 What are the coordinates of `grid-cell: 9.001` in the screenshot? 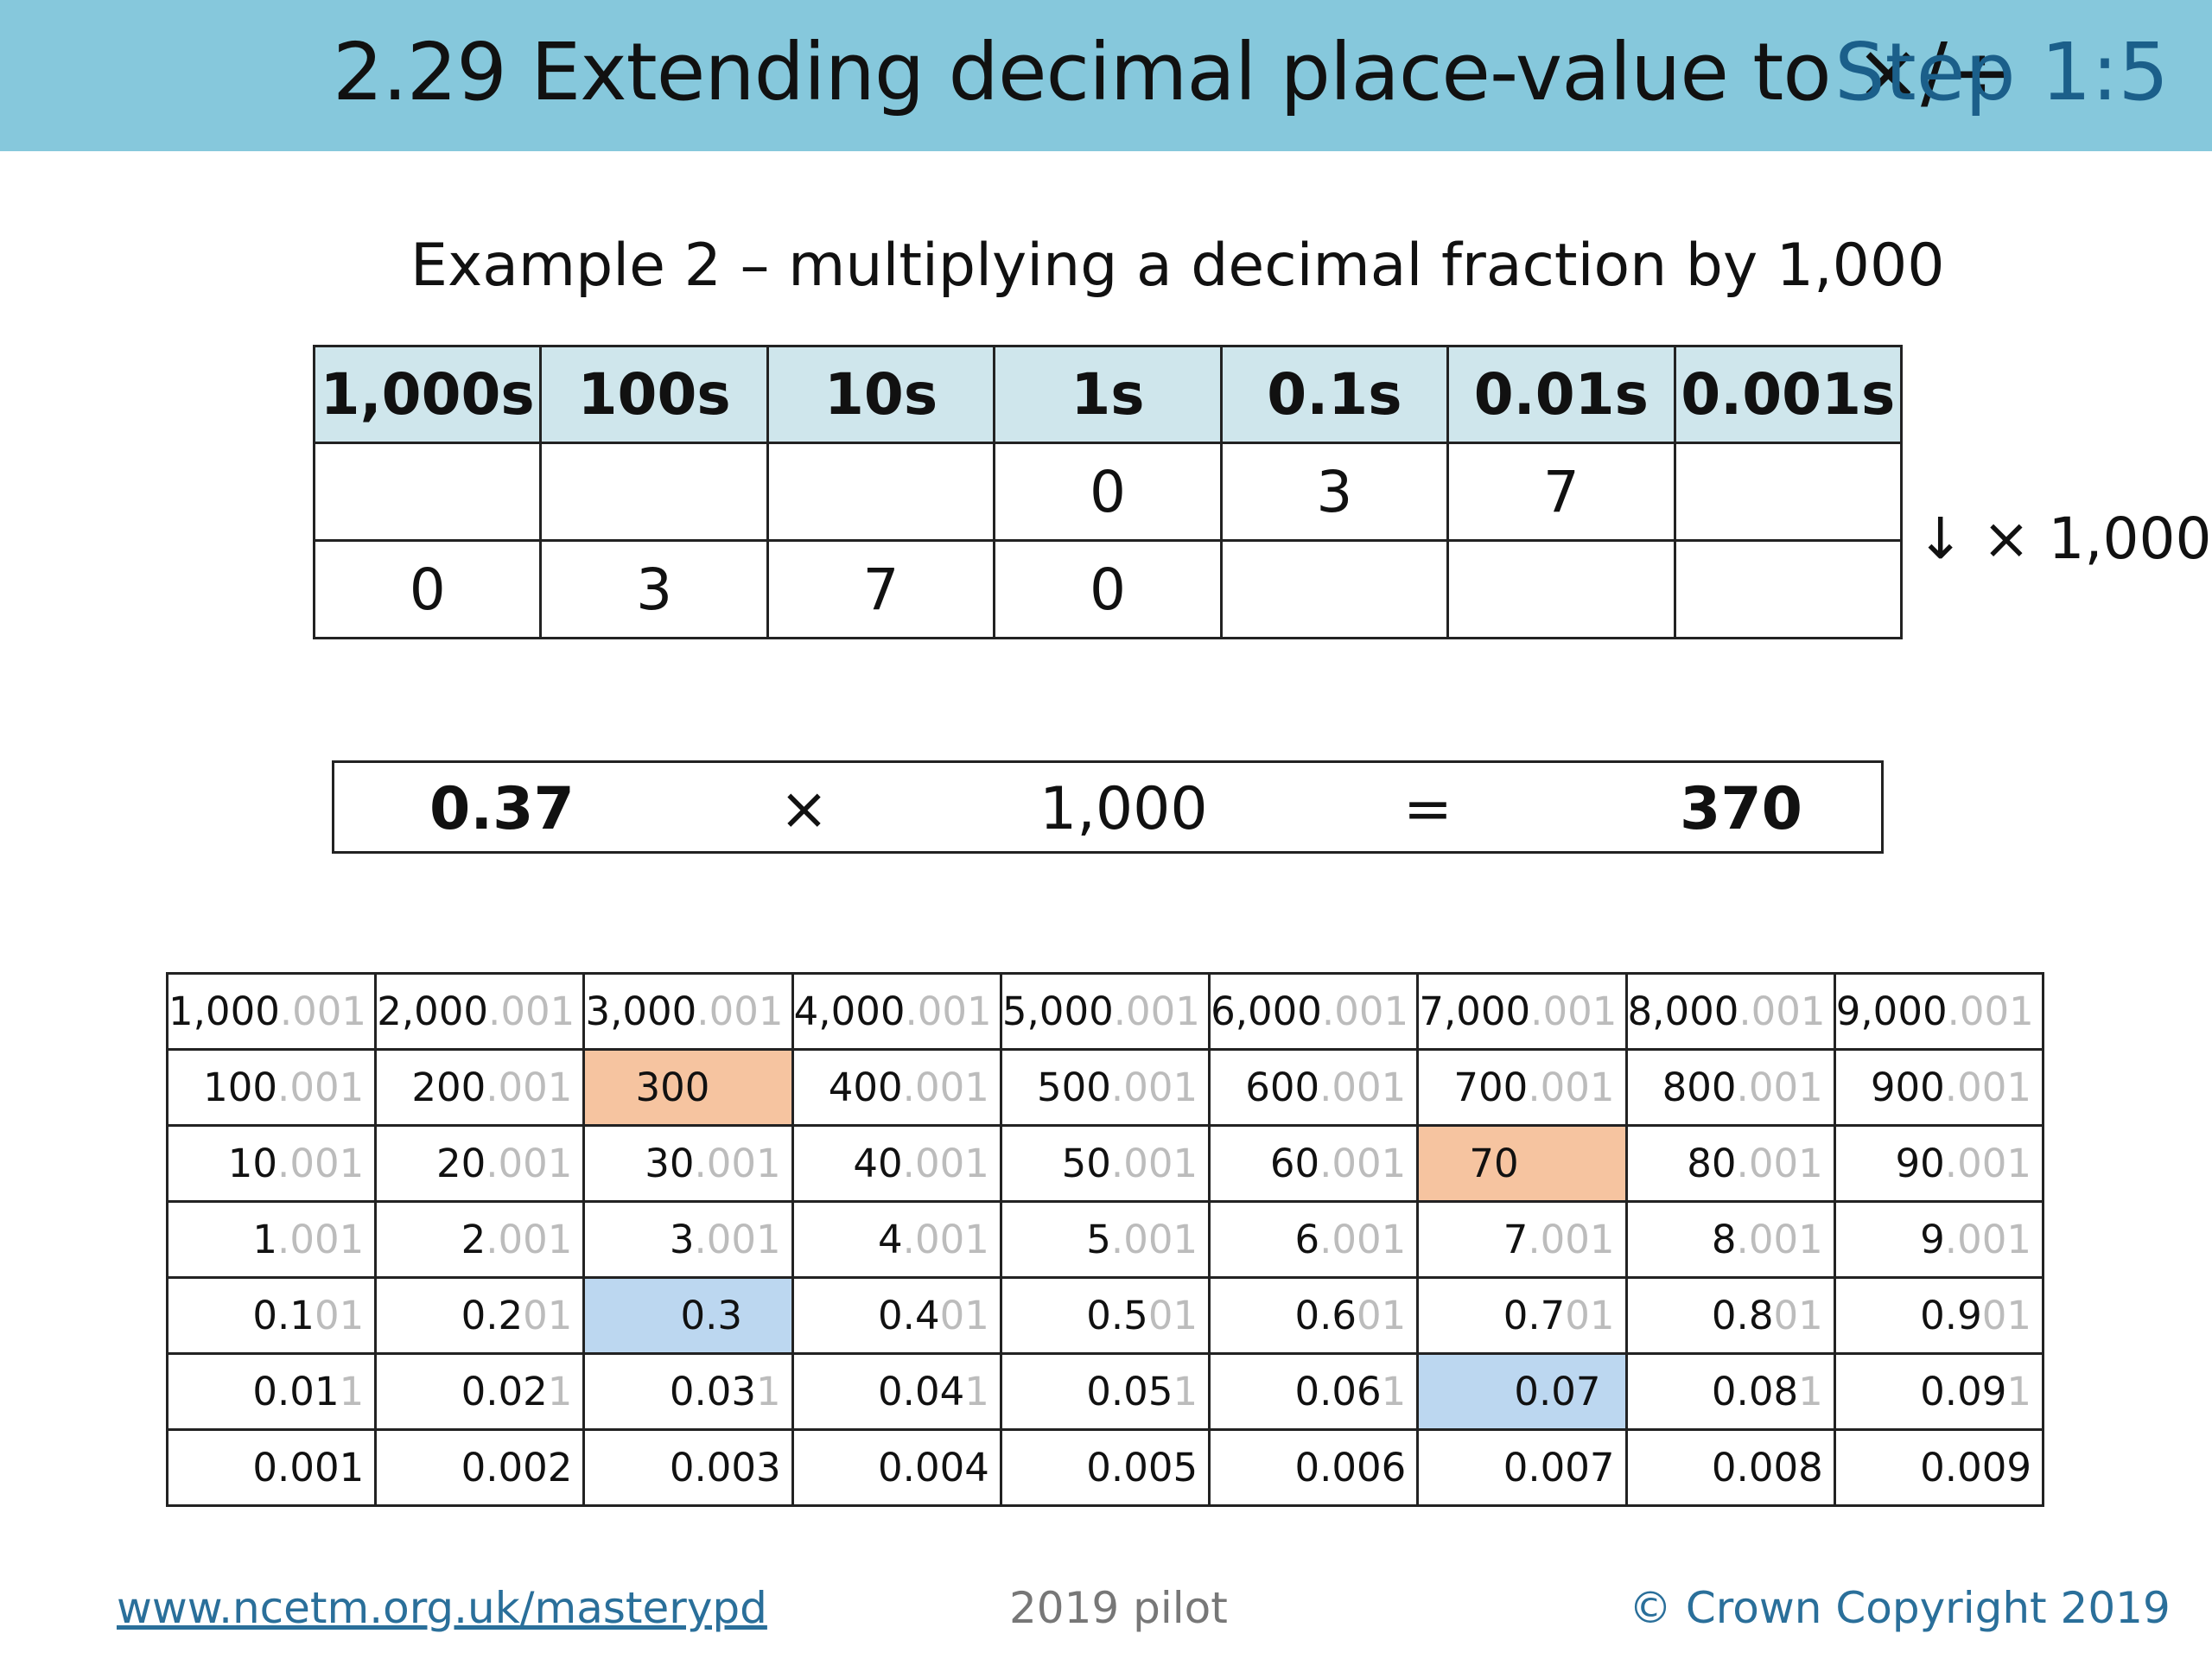 It's located at (1939, 1239).